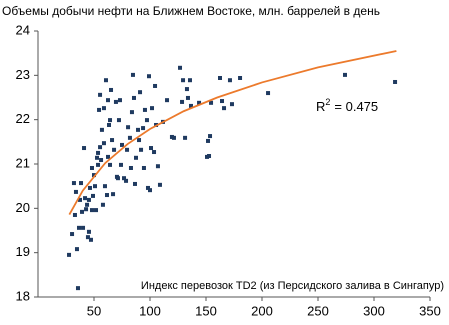 The width and height of the screenshot is (449, 325). What do you see at coordinates (150, 310) in the screenshot?
I see `x-tick-label: 100` at bounding box center [150, 310].